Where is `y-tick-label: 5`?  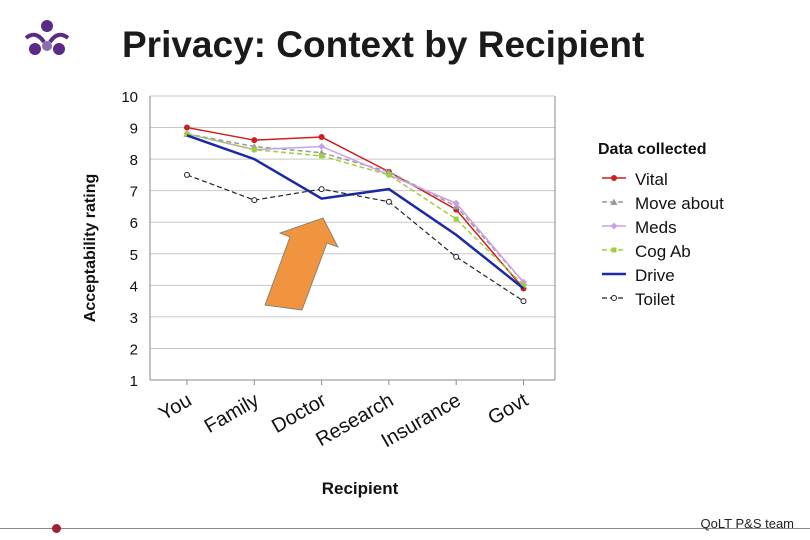
y-tick-label: 5 is located at coordinates (134, 255).